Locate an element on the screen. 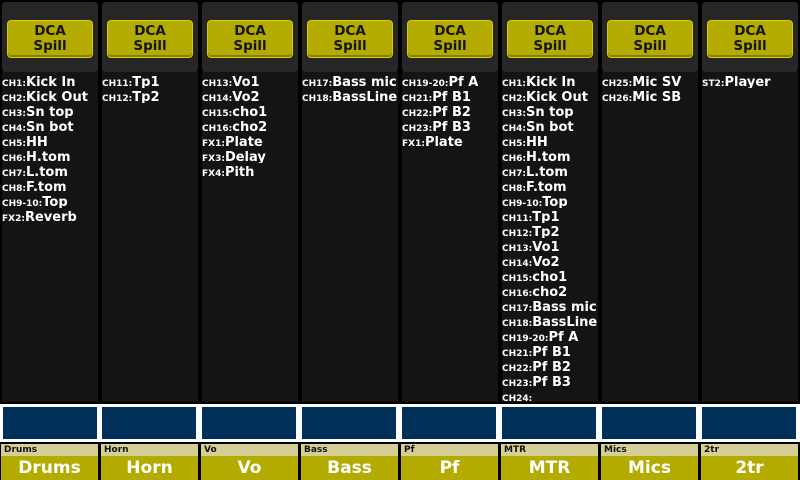  channel-name: cho2 is located at coordinates (550, 291).